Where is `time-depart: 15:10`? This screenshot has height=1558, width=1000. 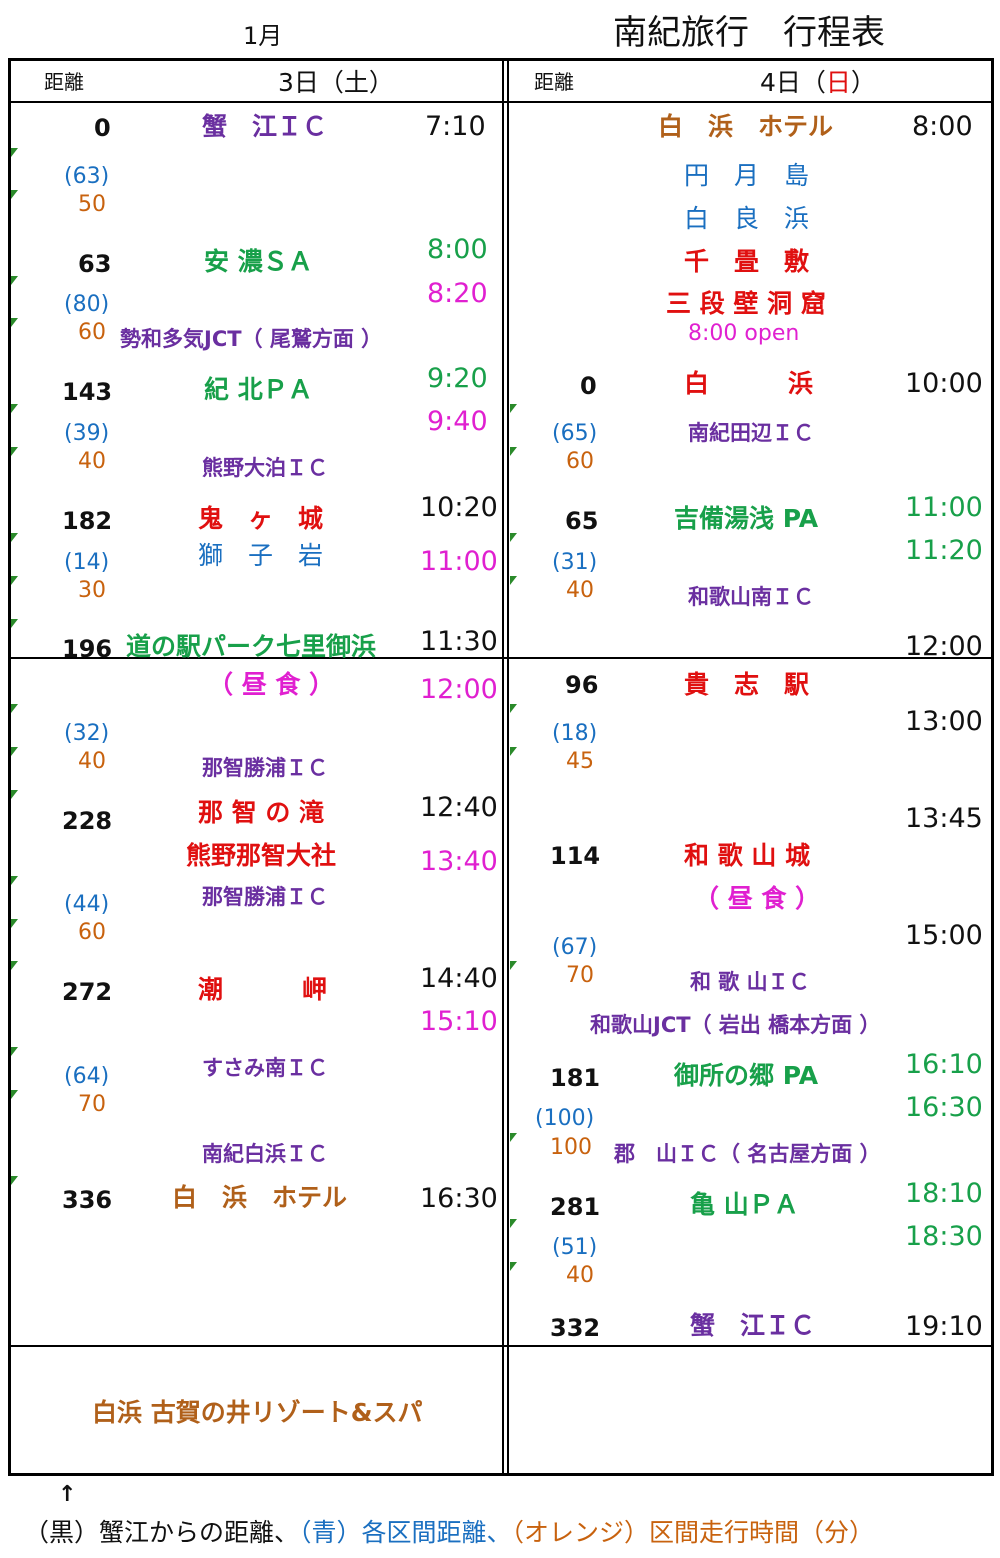
time-depart: 15:10 is located at coordinates (459, 1021).